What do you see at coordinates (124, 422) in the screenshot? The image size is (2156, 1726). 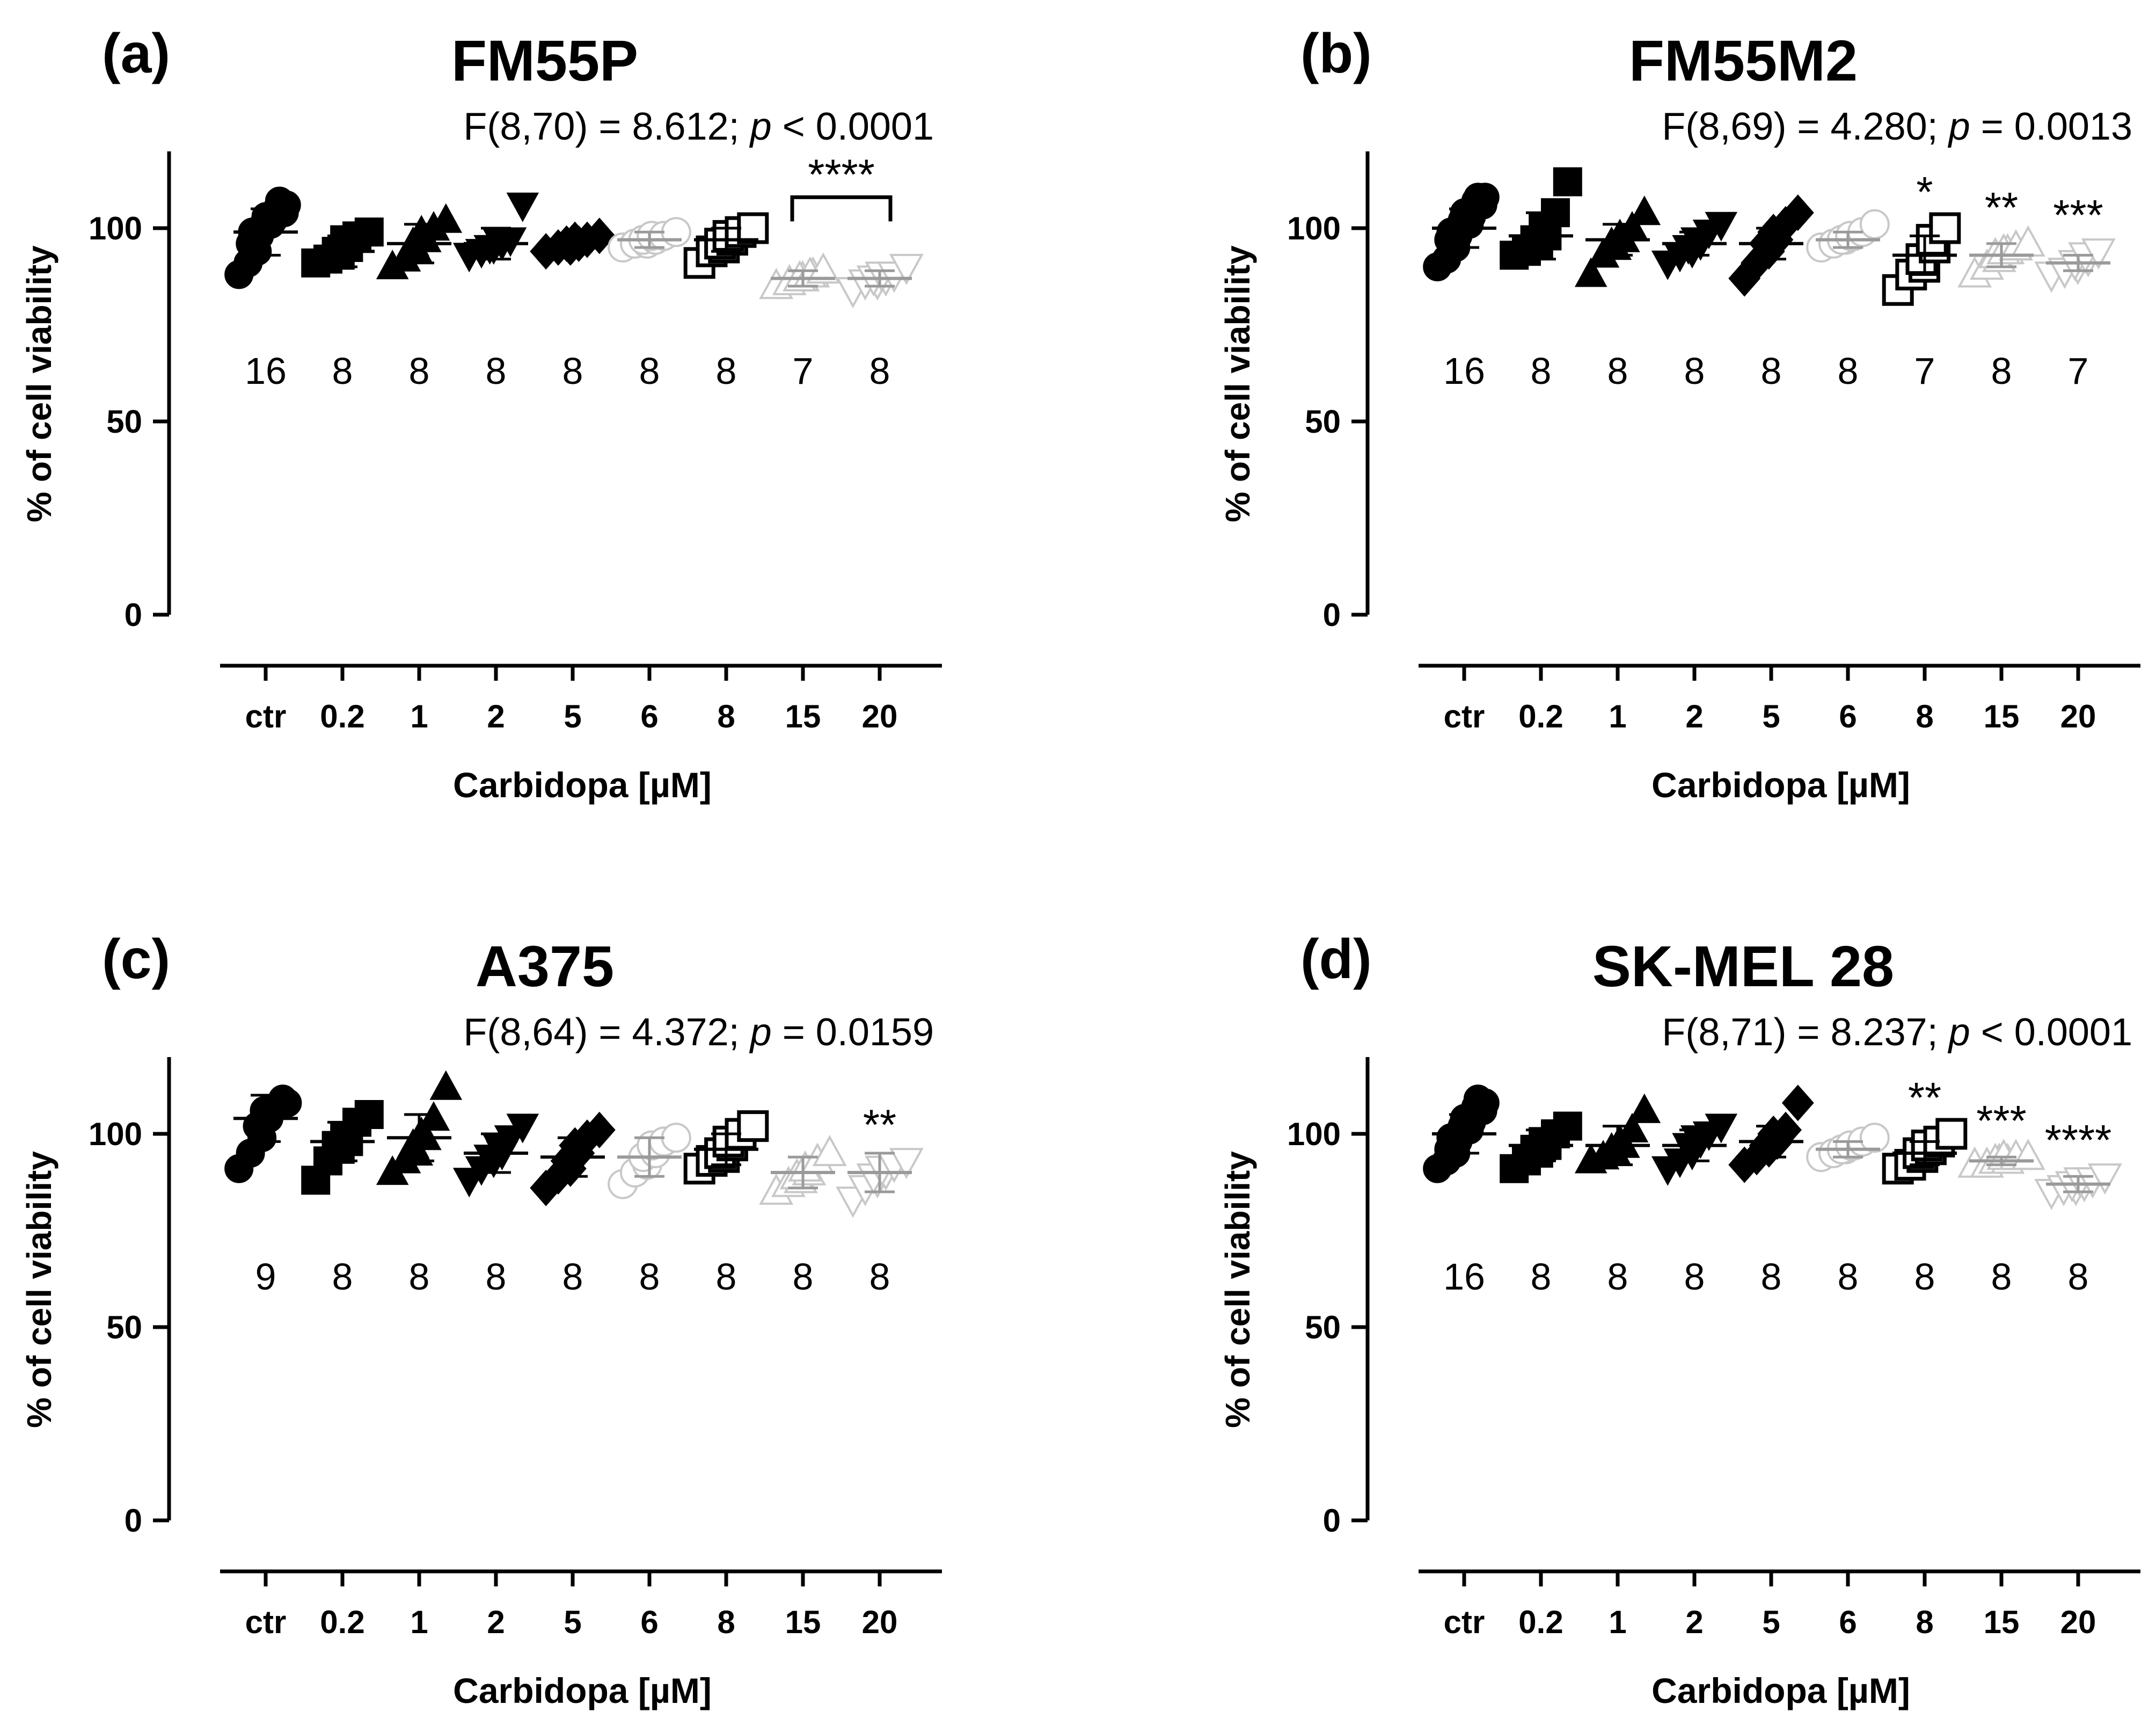 I see `y-tick-label: 50` at bounding box center [124, 422].